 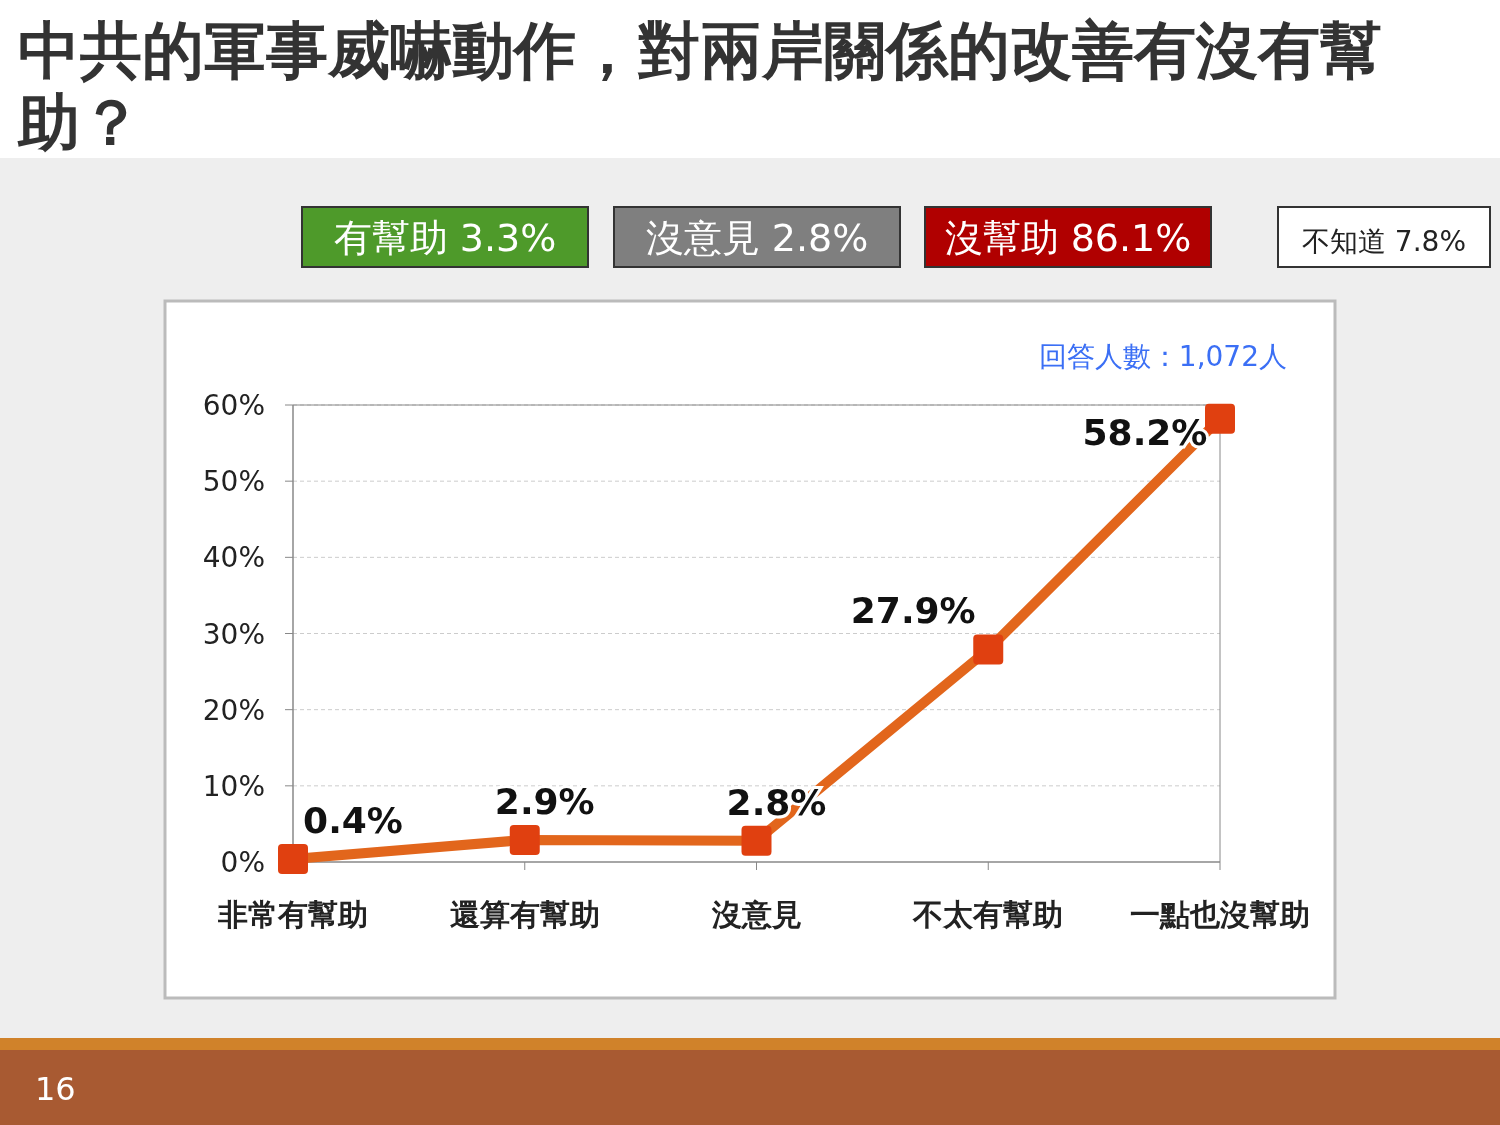 What do you see at coordinates (292, 914) in the screenshot?
I see `x-tick-label: 非常有幫助` at bounding box center [292, 914].